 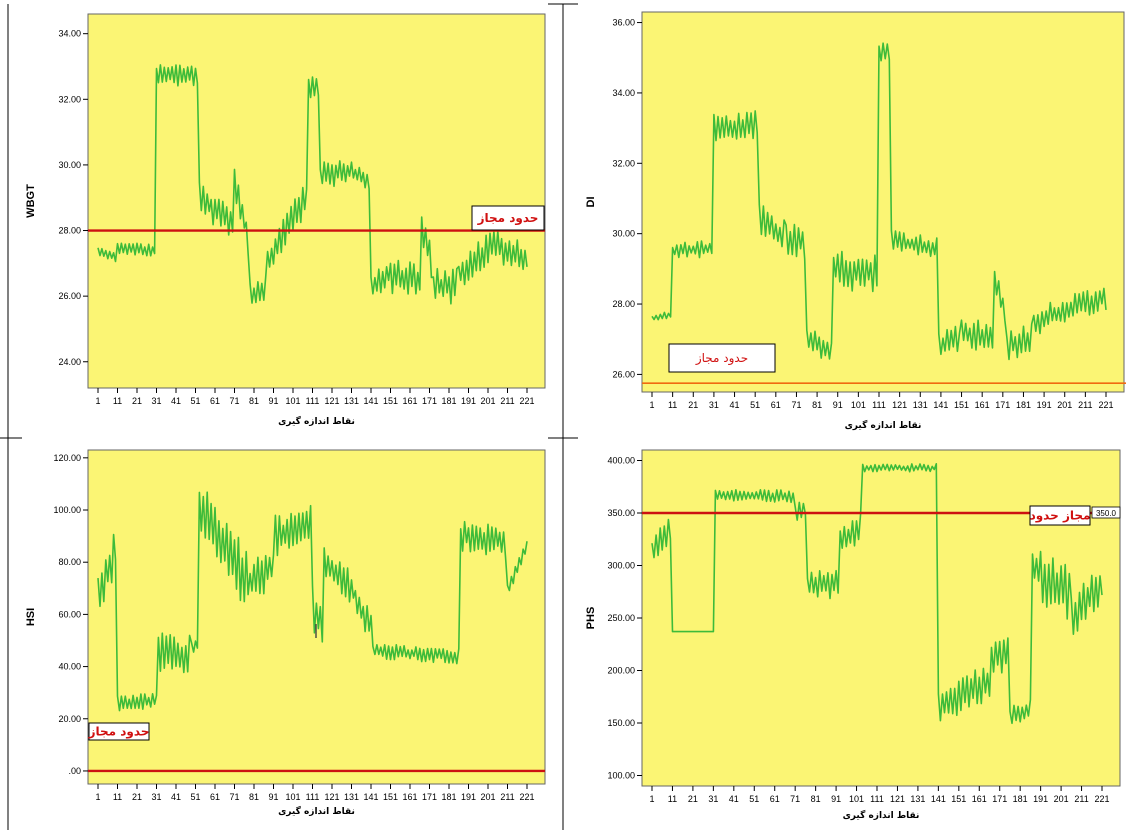 What do you see at coordinates (623, 93) in the screenshot?
I see `y-tick-label: 34.00` at bounding box center [623, 93].